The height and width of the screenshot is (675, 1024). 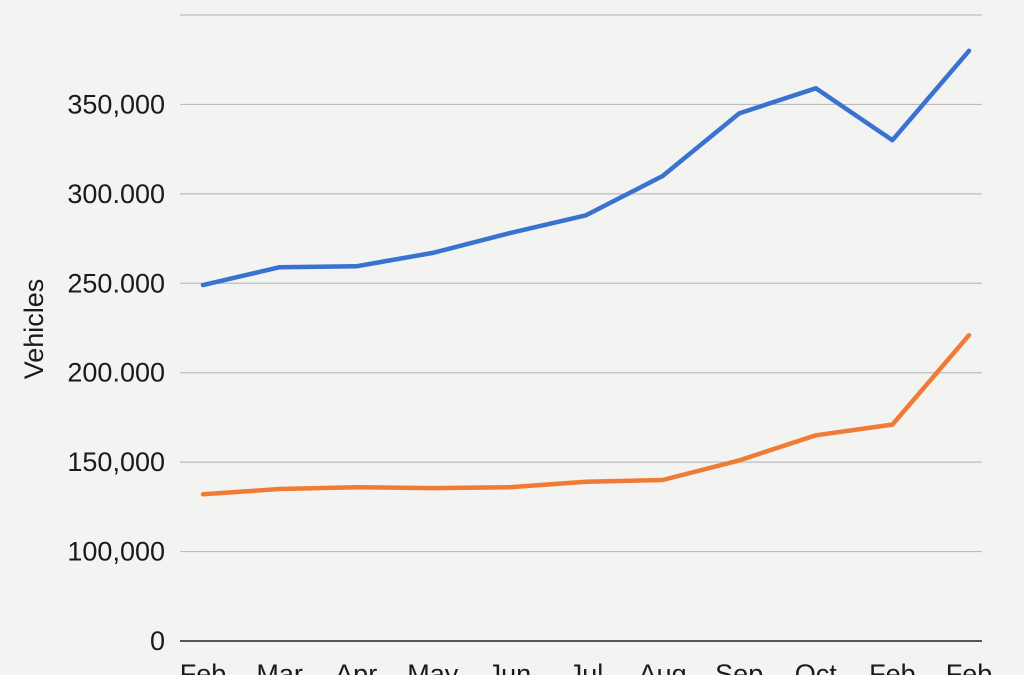 What do you see at coordinates (116, 194) in the screenshot?
I see `y-tick-label: 300.000` at bounding box center [116, 194].